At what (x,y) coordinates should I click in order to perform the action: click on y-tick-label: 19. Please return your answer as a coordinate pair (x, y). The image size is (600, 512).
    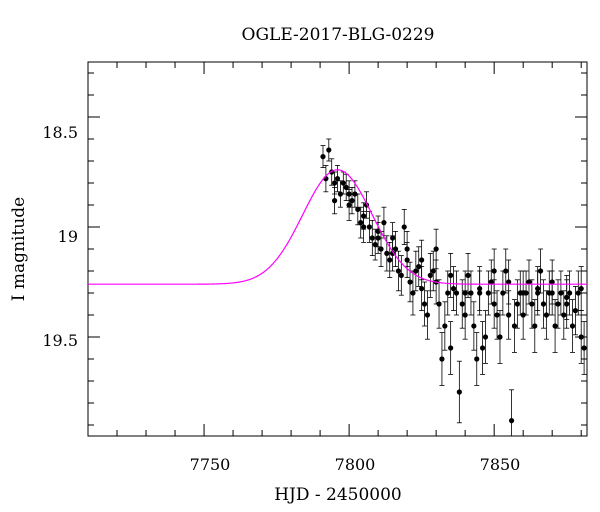
    Looking at the image, I should click on (68, 236).